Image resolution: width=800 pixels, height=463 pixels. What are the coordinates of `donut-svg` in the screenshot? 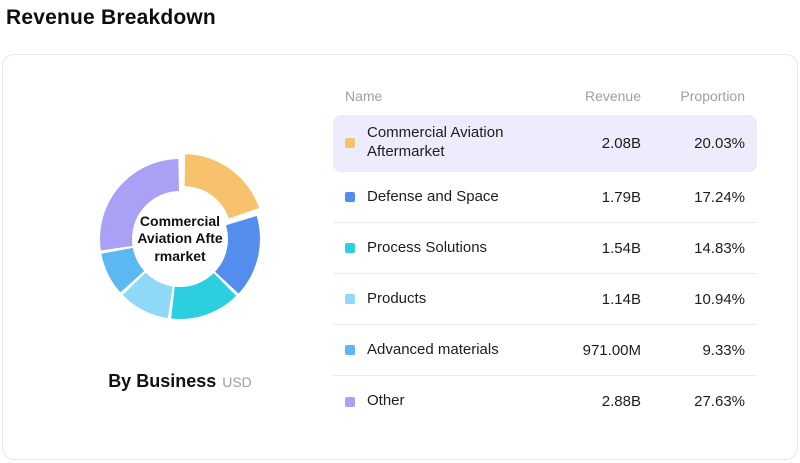 It's located at (180, 236).